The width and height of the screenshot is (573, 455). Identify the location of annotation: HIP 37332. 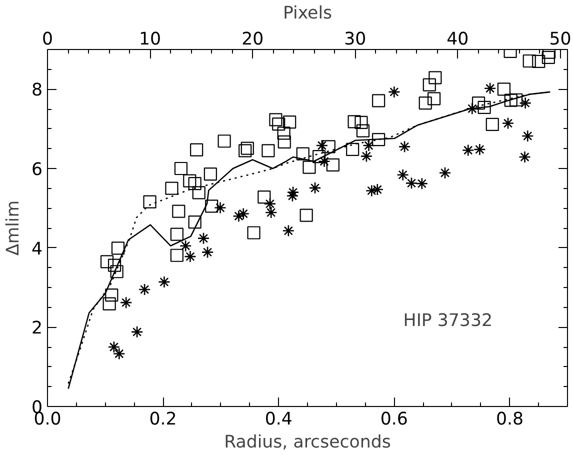
(448, 320).